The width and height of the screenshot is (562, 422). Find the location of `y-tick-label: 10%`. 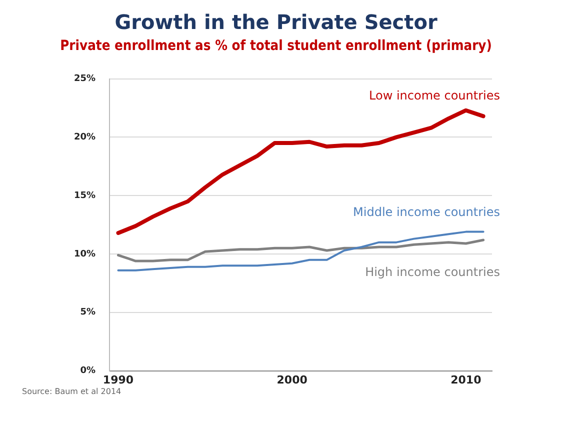

y-tick-label: 10% is located at coordinates (85, 254).